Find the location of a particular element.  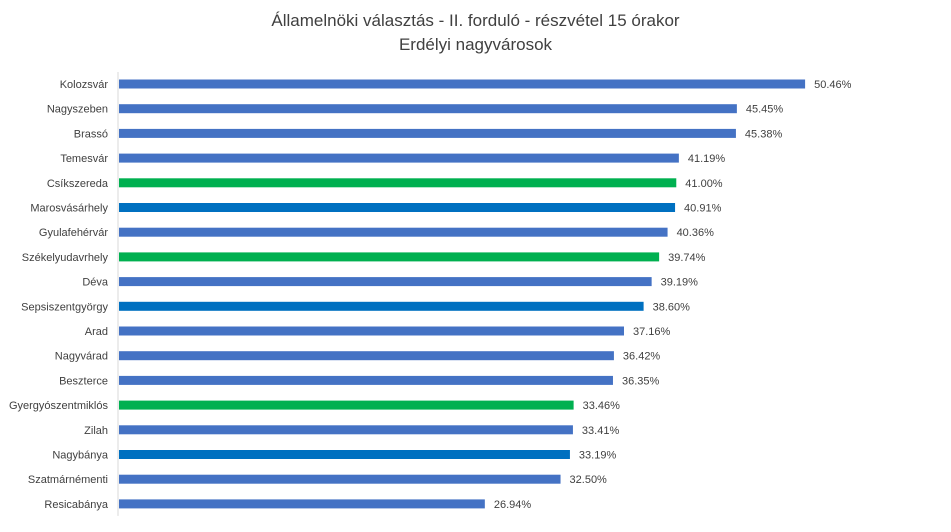

category-label: Marosvásárhely is located at coordinates (69, 209).